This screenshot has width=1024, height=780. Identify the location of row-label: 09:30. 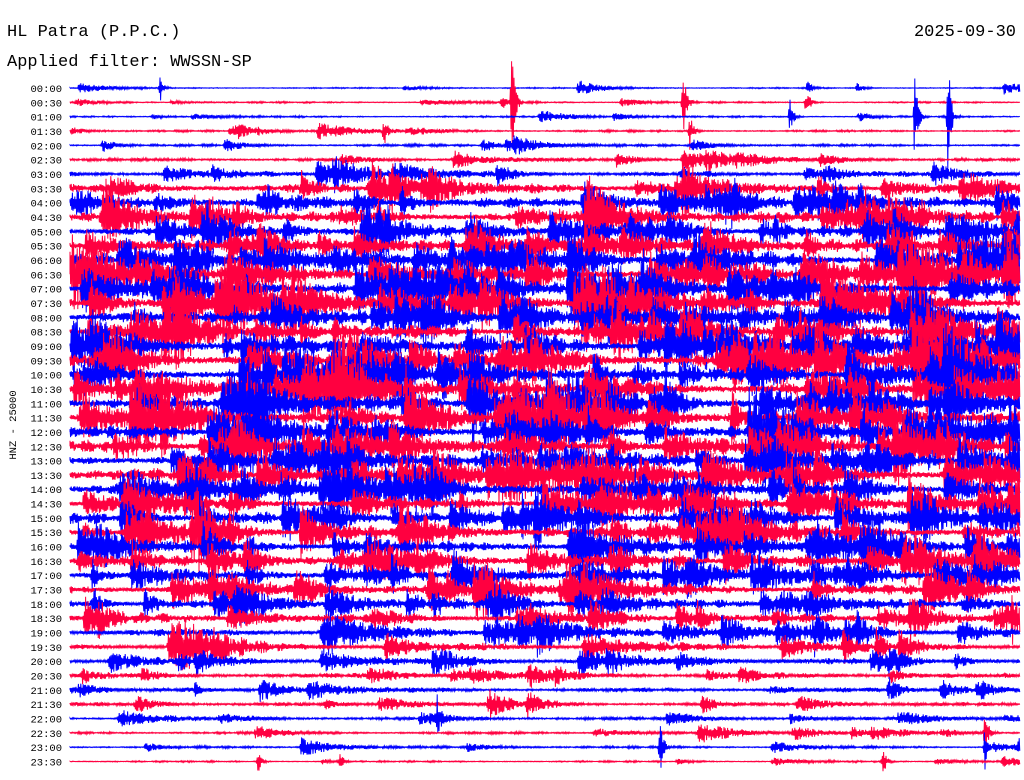
(46, 362).